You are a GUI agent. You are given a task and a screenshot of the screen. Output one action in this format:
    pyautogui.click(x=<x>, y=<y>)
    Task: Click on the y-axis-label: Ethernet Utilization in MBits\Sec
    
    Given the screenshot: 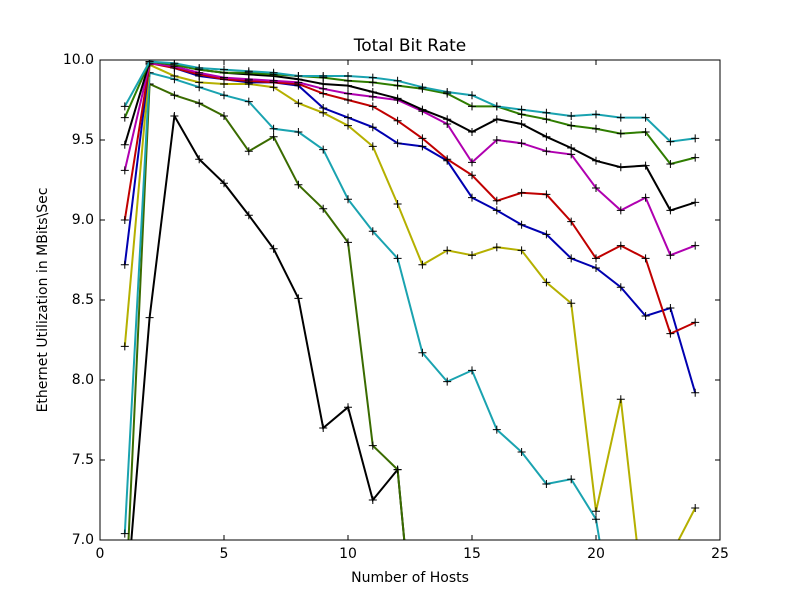 What is the action you would take?
    pyautogui.click(x=43, y=300)
    